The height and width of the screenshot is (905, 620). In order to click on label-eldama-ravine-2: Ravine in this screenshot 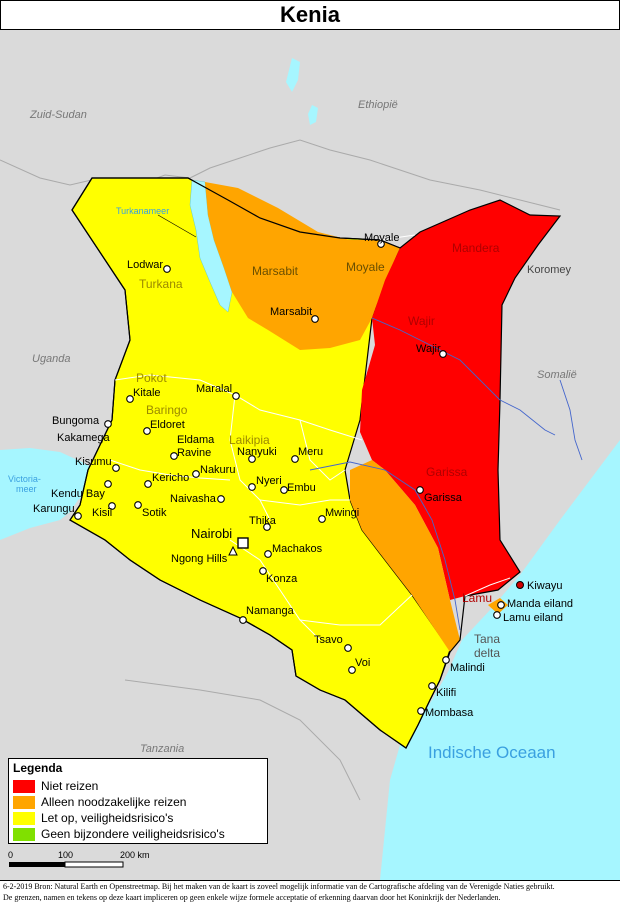, I will do `click(194, 453)`.